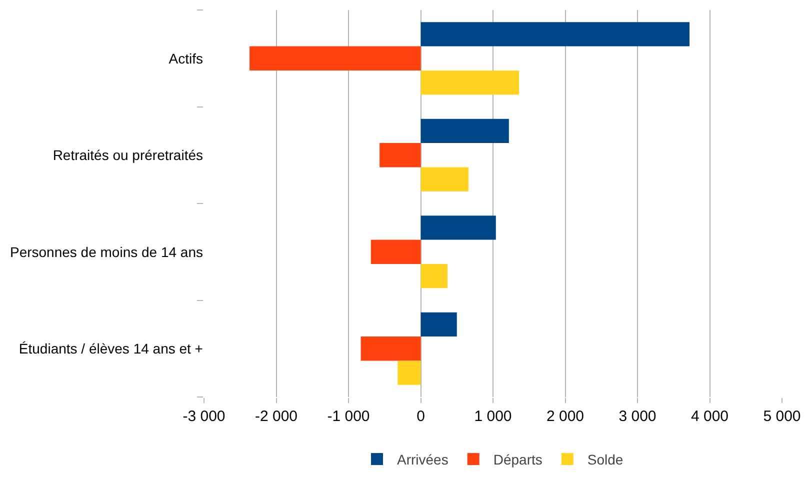  Describe the element at coordinates (185, 58) in the screenshot. I see `y-tick-label: Actifs` at that location.